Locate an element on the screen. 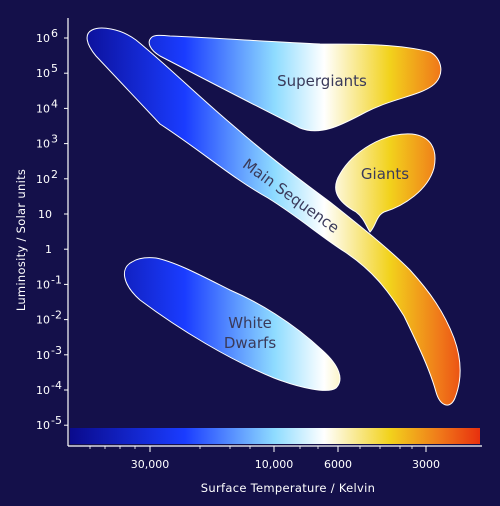 The height and width of the screenshot is (506, 500). white-dwarfs-label-line1: White is located at coordinates (250, 323).